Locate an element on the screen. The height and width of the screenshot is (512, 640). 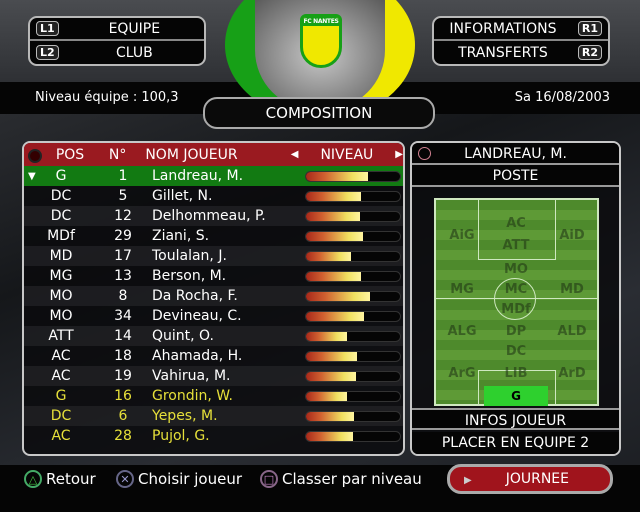
table-row: ▼ G 1 Landreau, M. is located at coordinates (213, 176).